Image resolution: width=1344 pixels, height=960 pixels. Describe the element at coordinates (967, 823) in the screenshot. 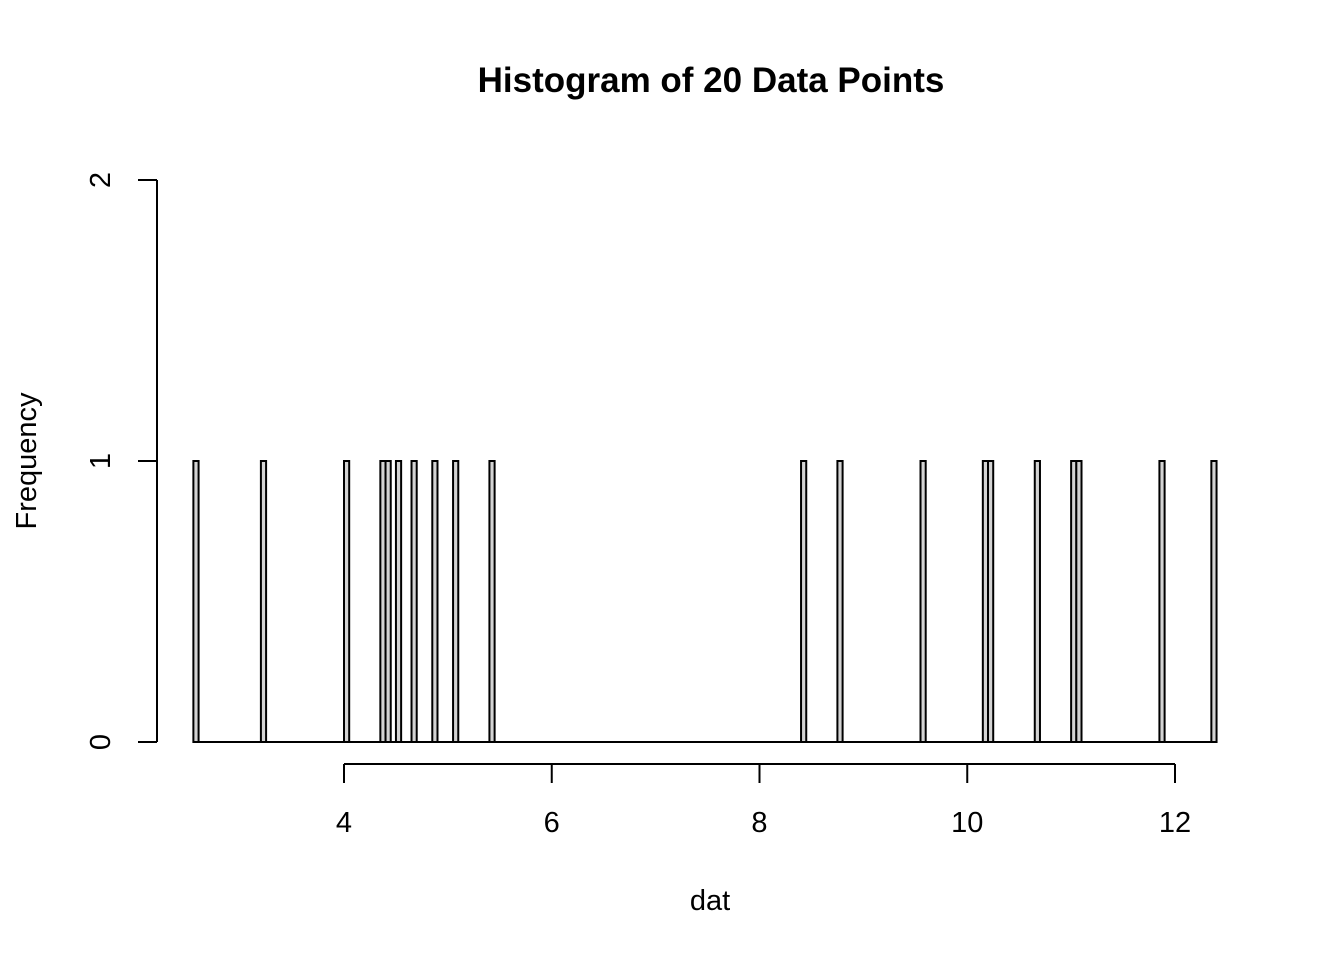

I see `x-tick-label: 10` at that location.